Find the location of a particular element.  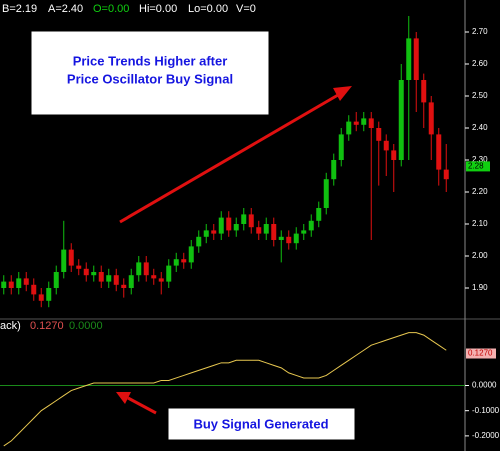

y-tick-label: 2.40 is located at coordinates (480, 127).